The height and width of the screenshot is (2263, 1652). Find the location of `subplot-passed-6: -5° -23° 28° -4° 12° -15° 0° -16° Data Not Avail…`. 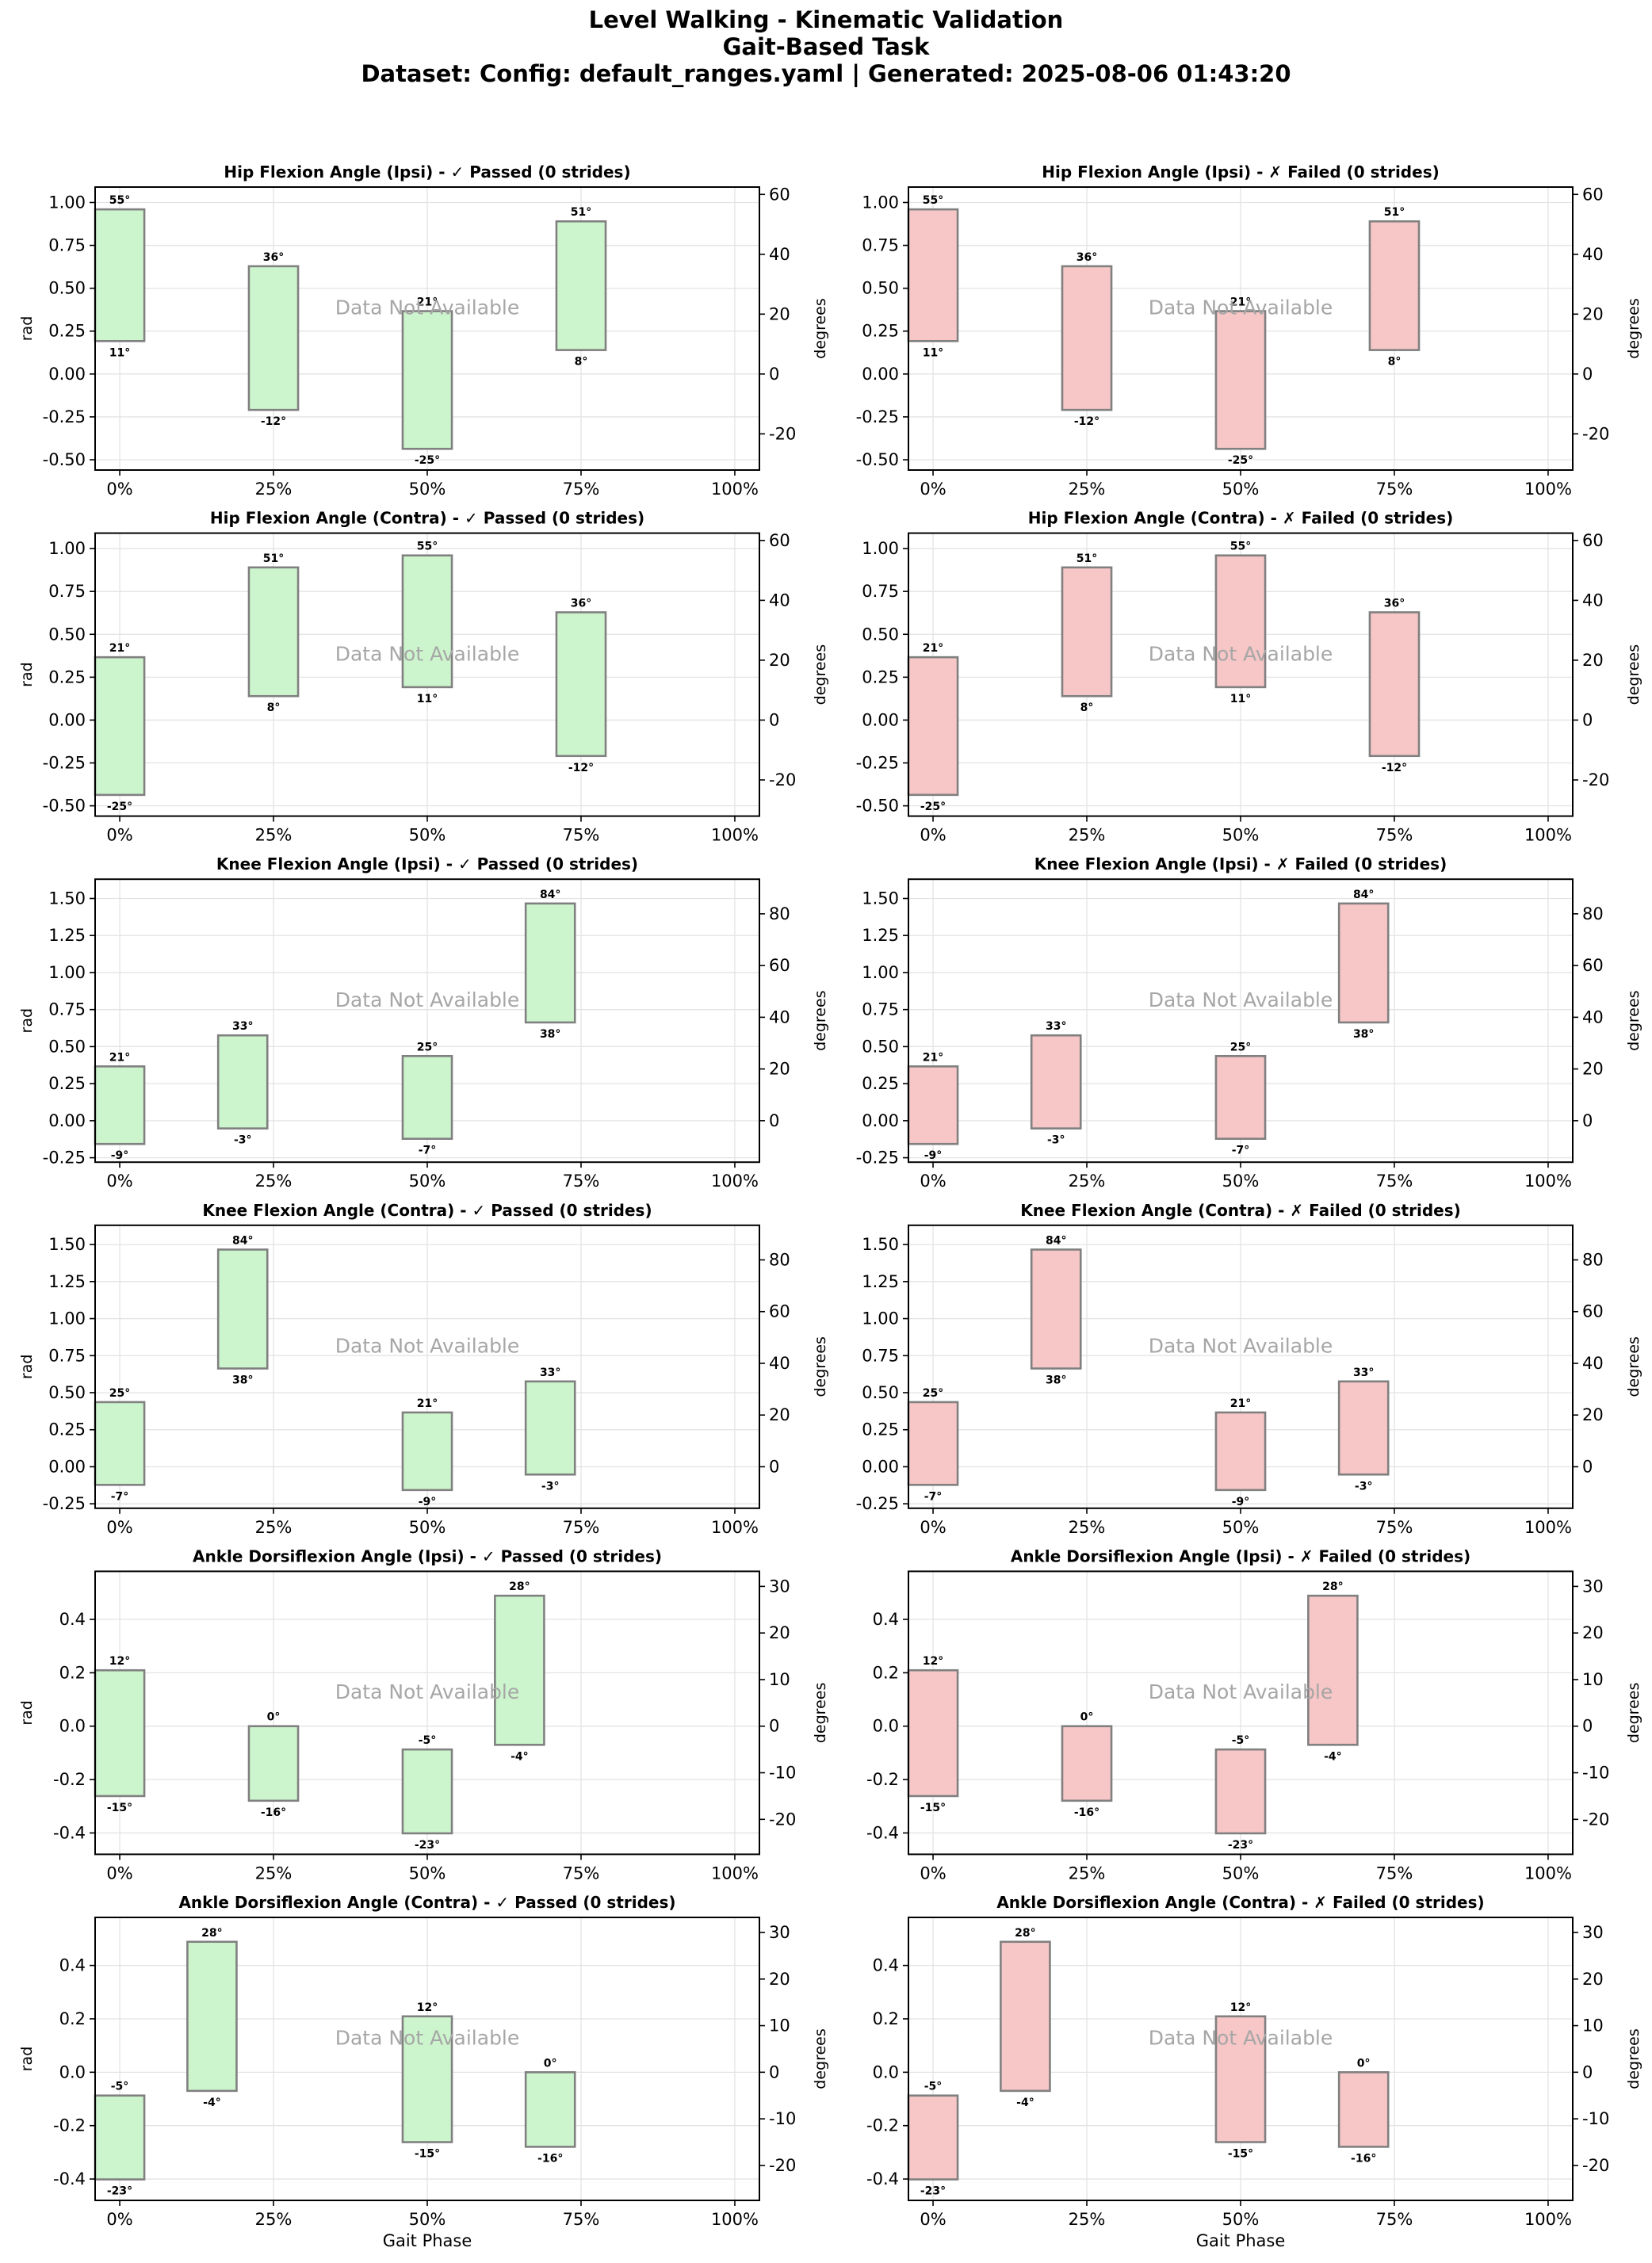

subplot-passed-6: -5° -23° 28° -4° 12° -15° 0° -16° Data Not Avail… is located at coordinates (424, 2071).